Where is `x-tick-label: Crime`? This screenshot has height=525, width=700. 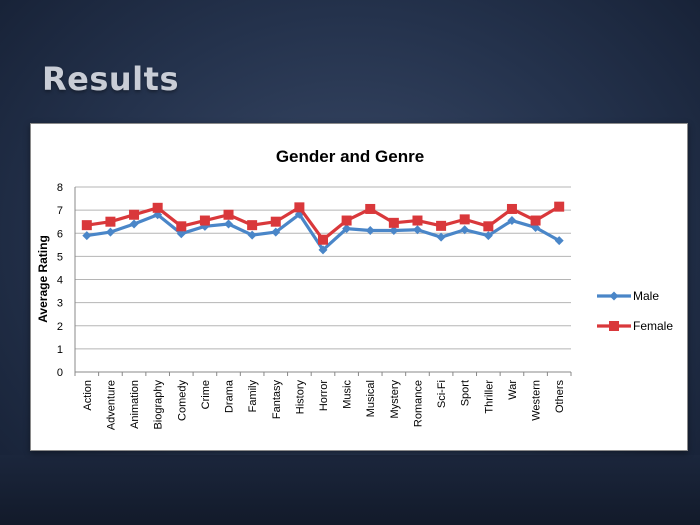
x-tick-label: Crime is located at coordinates (206, 394).